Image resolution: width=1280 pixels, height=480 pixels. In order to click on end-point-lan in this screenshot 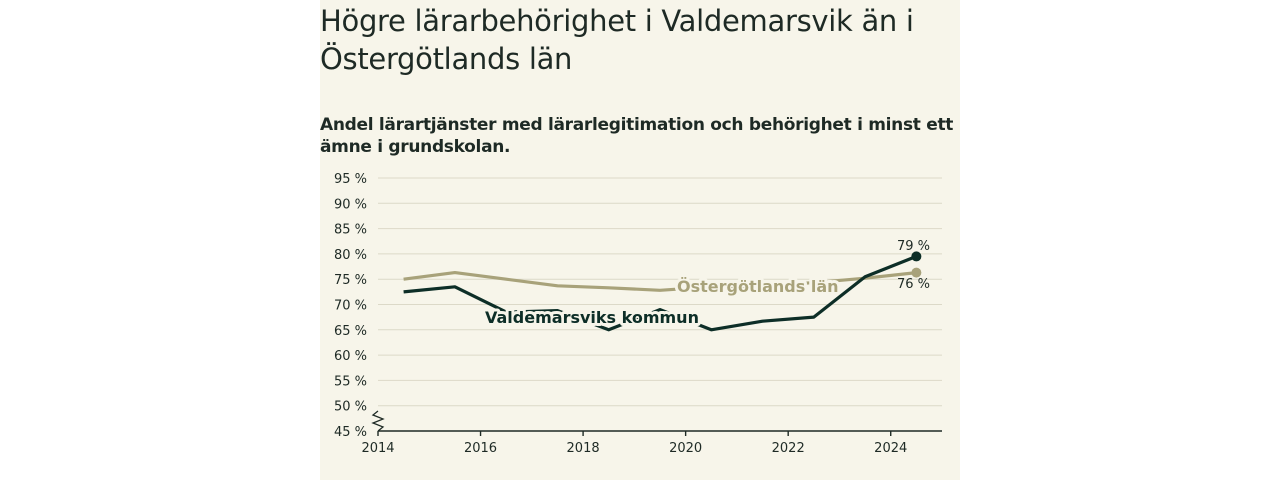, I will do `click(916, 272)`.